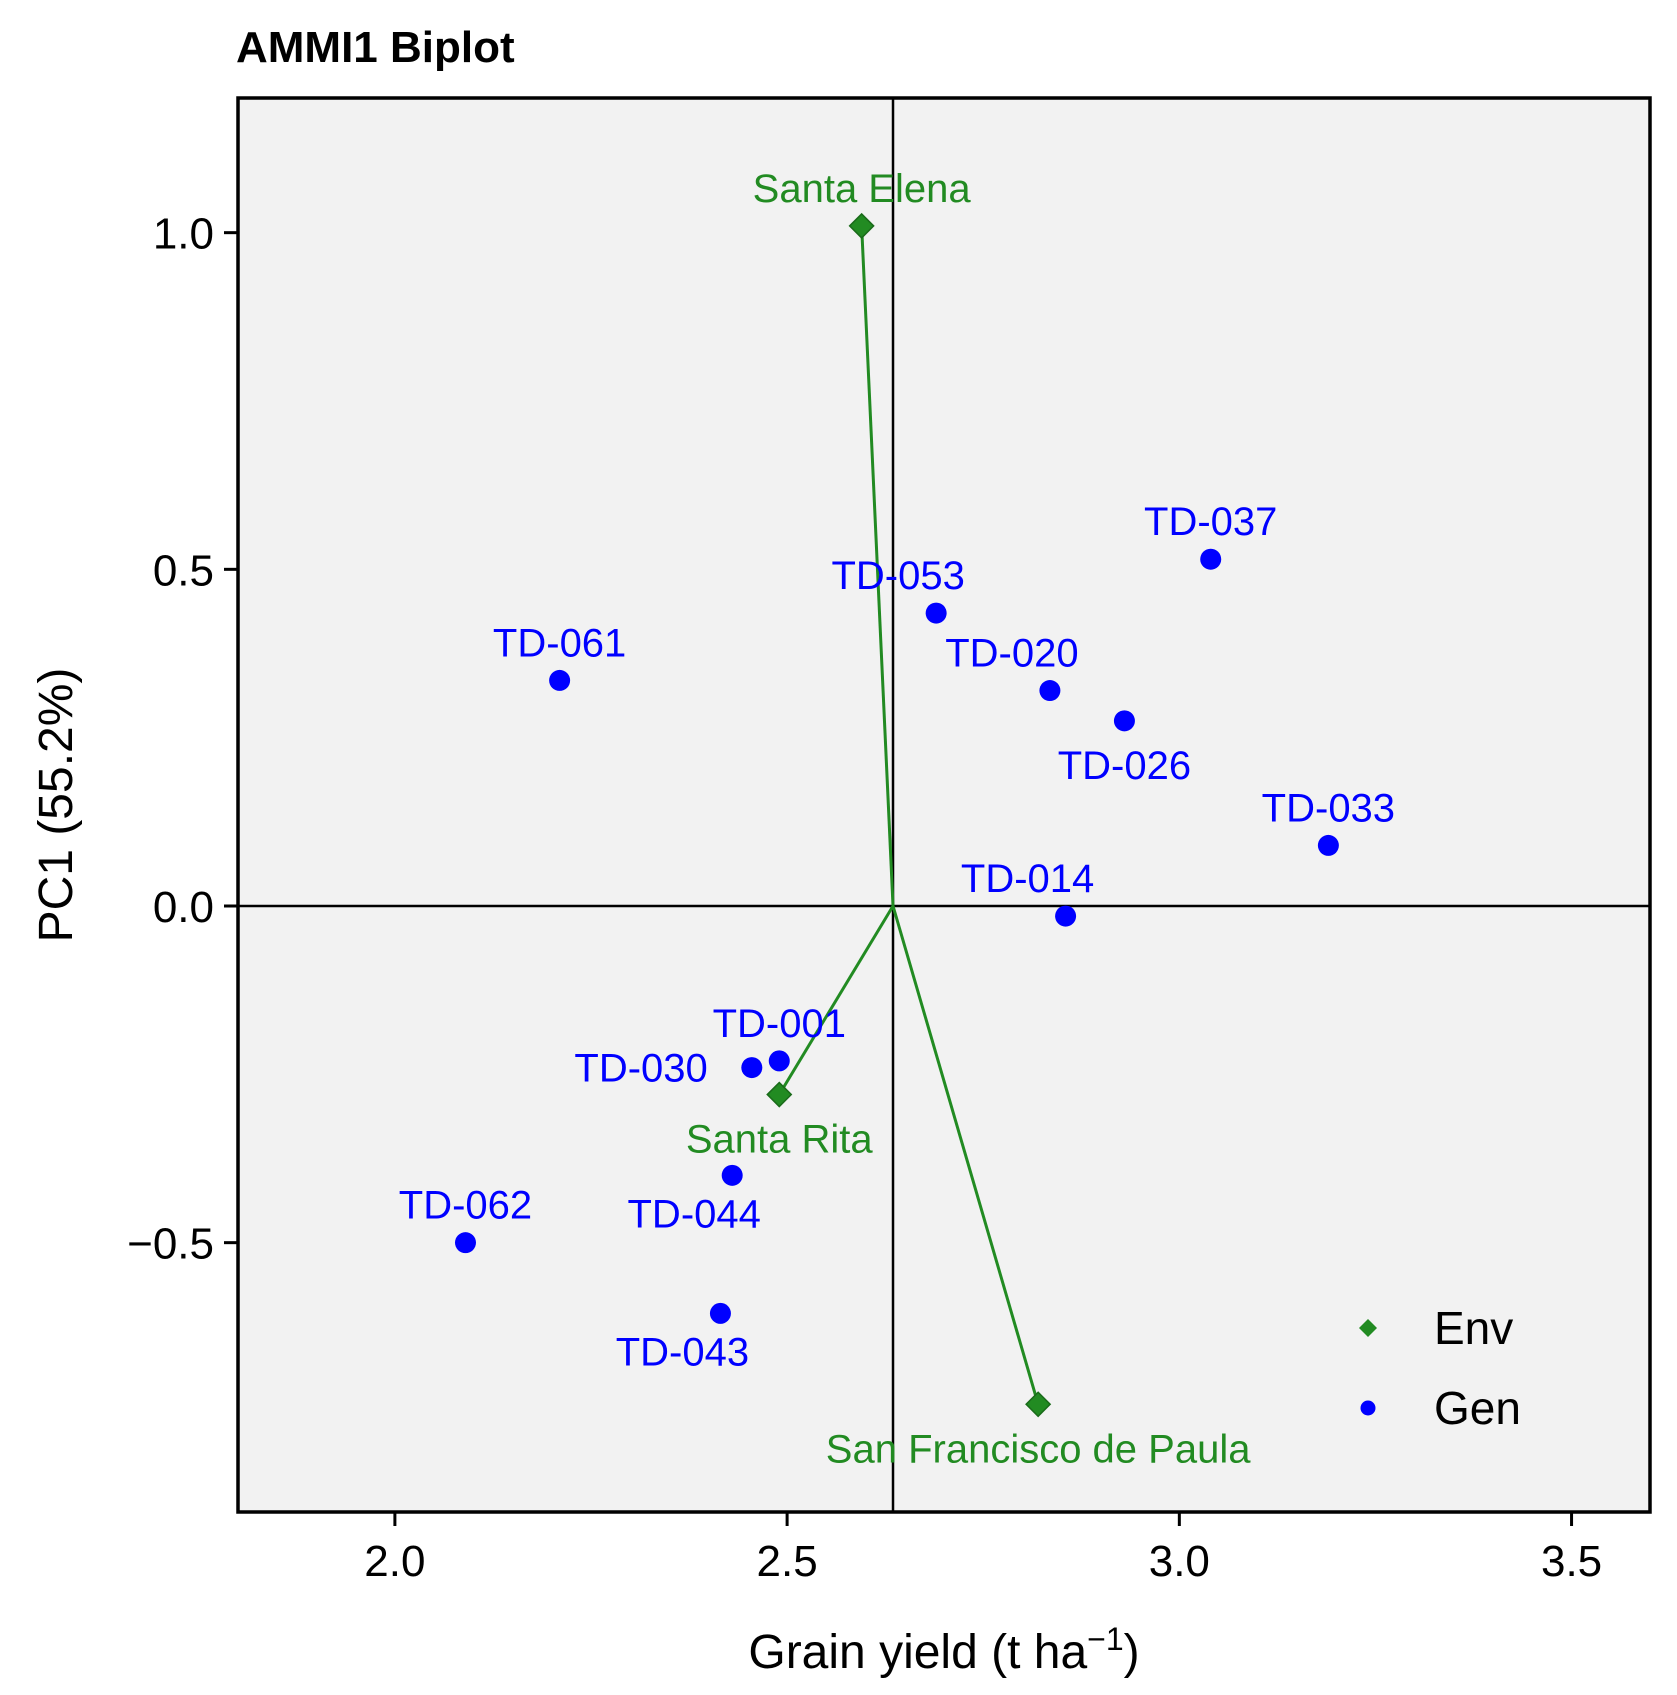 Image resolution: width=1677 pixels, height=1695 pixels. Describe the element at coordinates (965, 1155) in the screenshot. I see `env-vector-san-francisco-de-paula` at that location.